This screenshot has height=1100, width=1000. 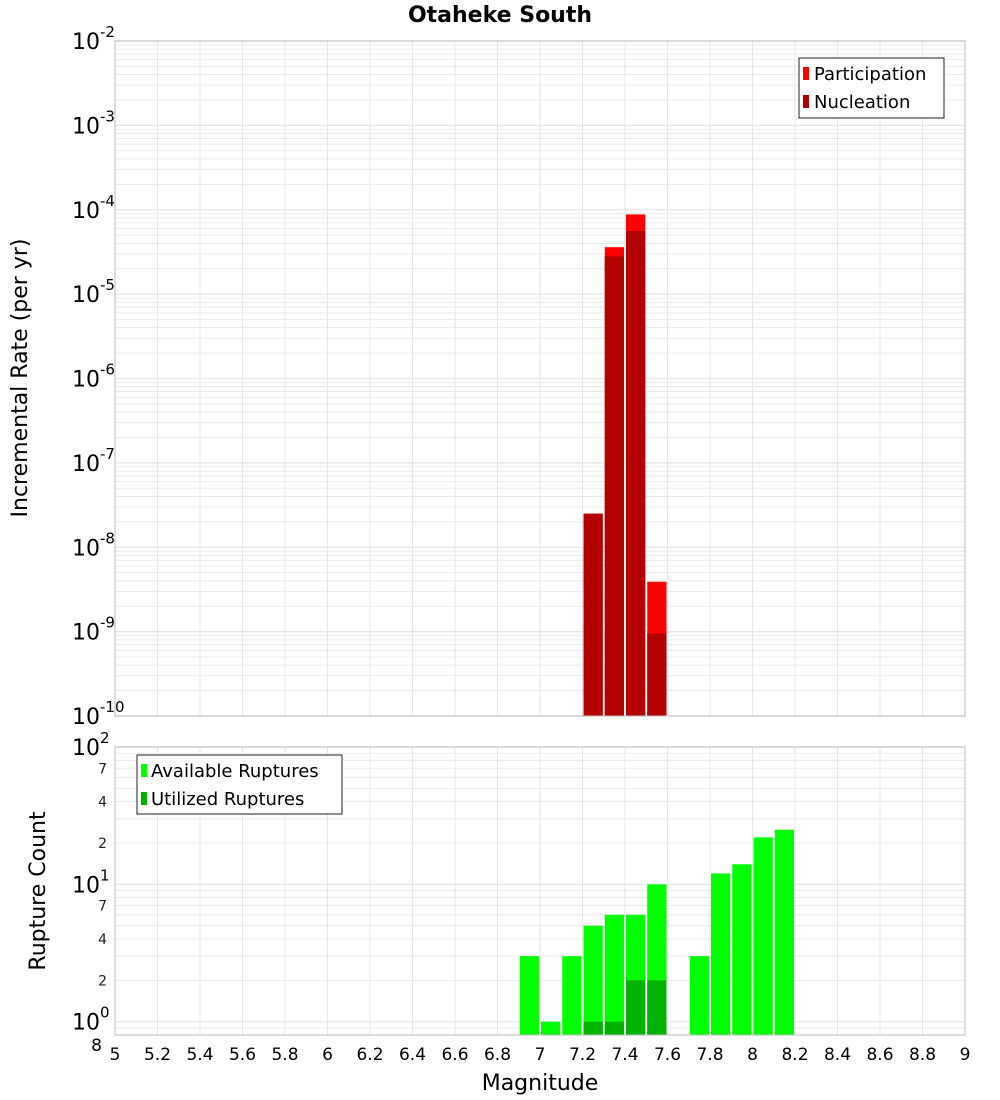 I want to click on bottom-y-tick-label: 10², so click(x=91, y=745).